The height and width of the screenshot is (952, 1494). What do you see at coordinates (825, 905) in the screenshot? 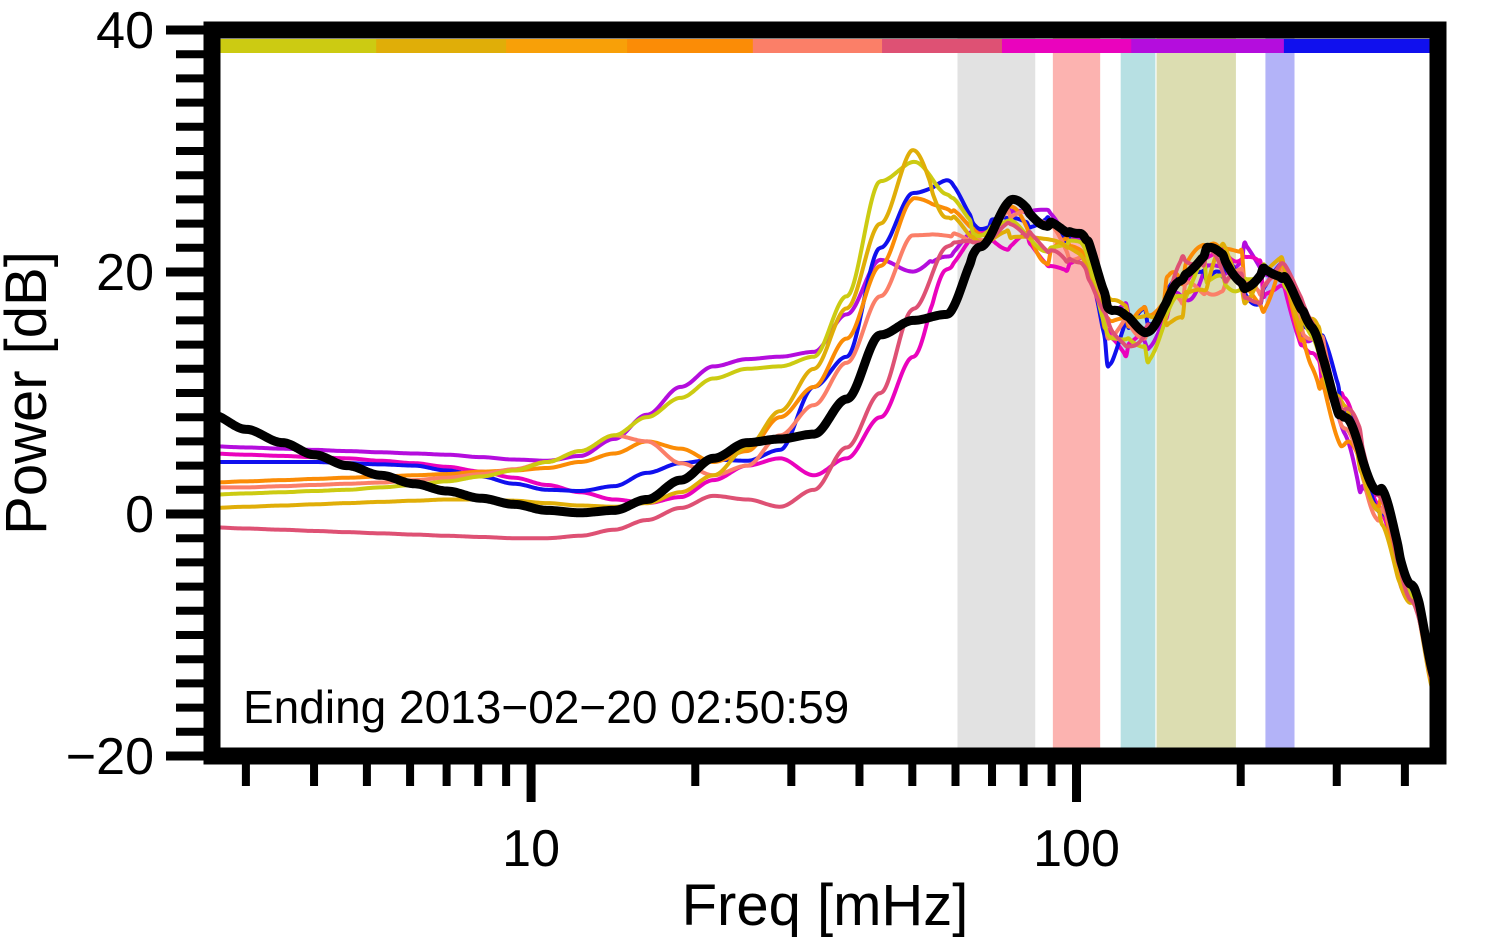
I see `x-axis-title: Freq [mHz]` at bounding box center [825, 905].